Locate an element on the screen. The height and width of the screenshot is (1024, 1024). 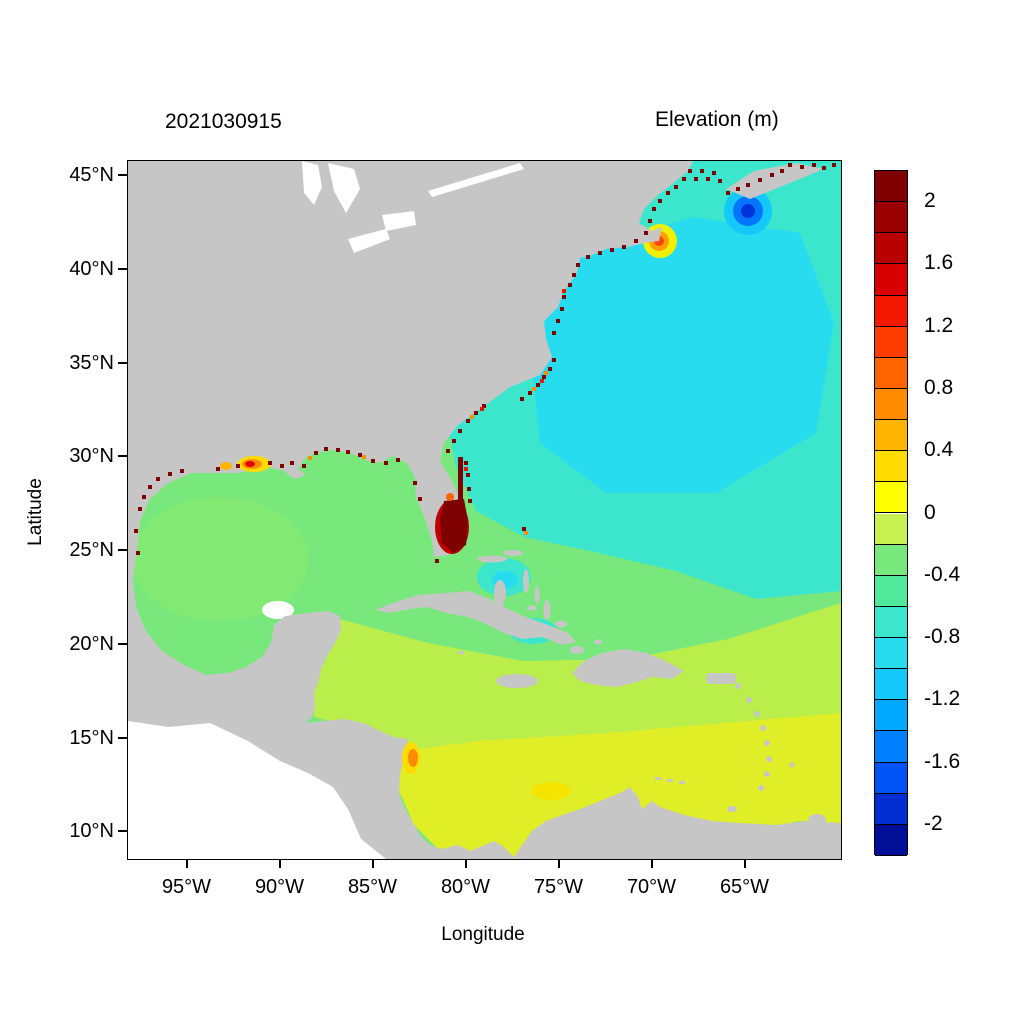
land-hispaniola is located at coordinates (628, 668).